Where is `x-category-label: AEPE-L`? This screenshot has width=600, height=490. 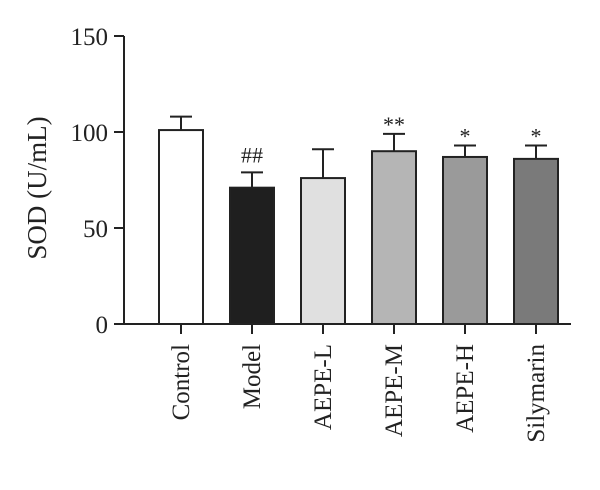 x-category-label: AEPE-L is located at coordinates (323, 387).